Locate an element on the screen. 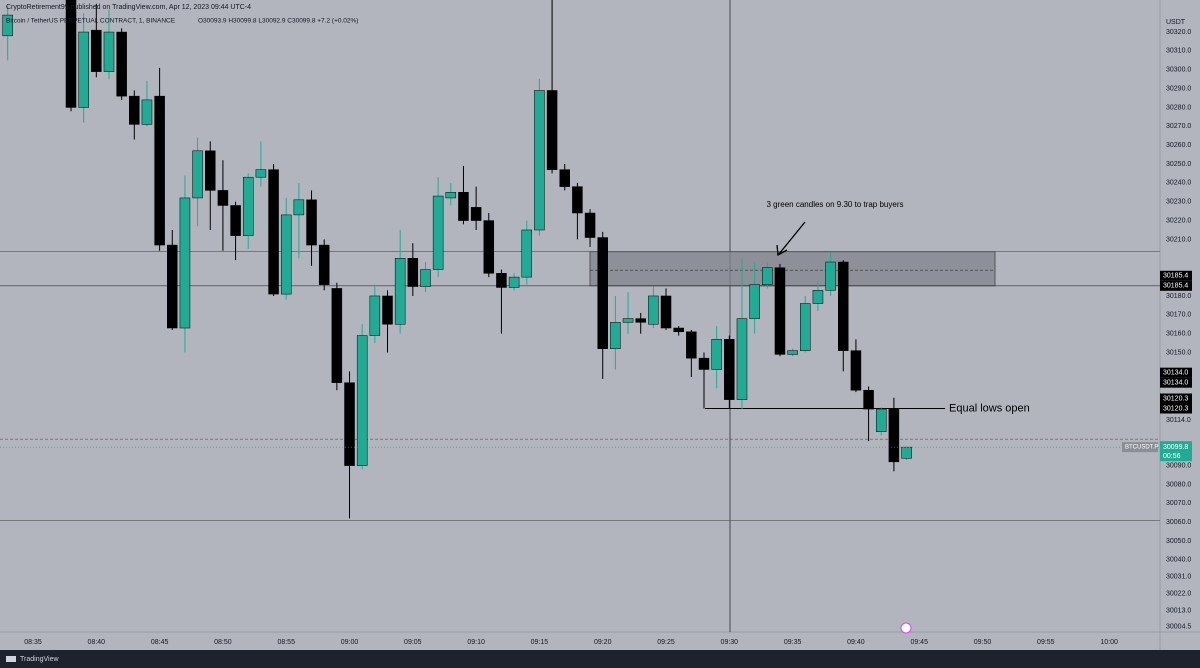 This screenshot has height=668, width=1200. x-tick-label: 09:05 is located at coordinates (413, 642).